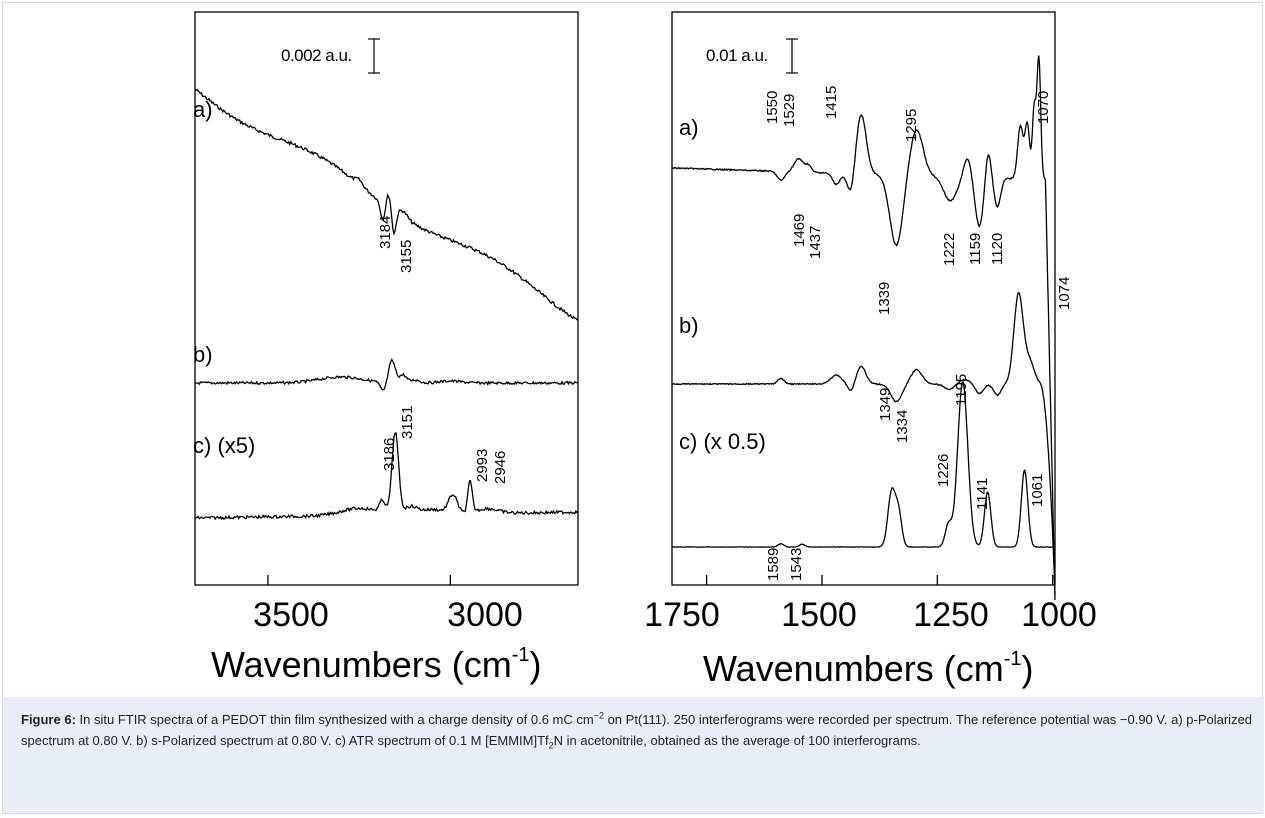  Describe the element at coordinates (868, 668) in the screenshot. I see `right-x-axis-label: Wavenumbers (cm-1)` at that location.